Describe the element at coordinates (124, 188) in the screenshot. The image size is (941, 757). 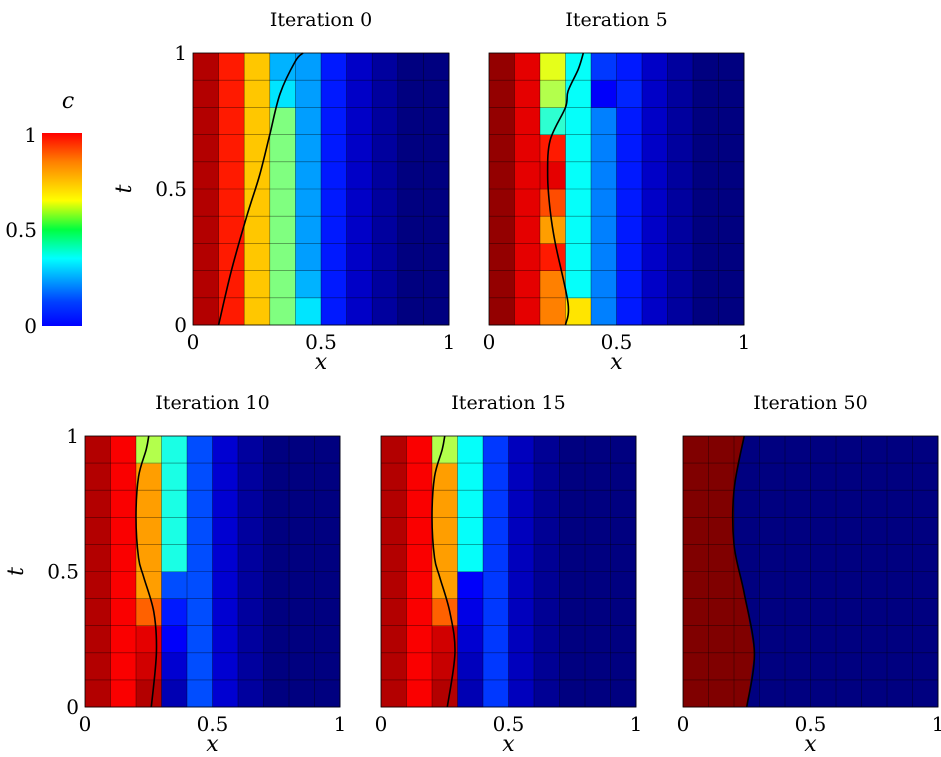
I see `y-axis-label: t` at that location.